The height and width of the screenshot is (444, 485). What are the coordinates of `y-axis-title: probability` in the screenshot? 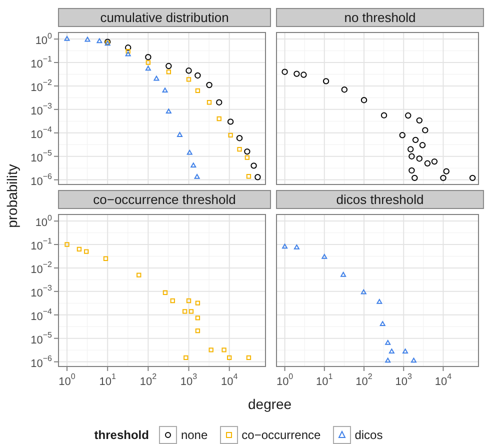 It's located at (12, 196).